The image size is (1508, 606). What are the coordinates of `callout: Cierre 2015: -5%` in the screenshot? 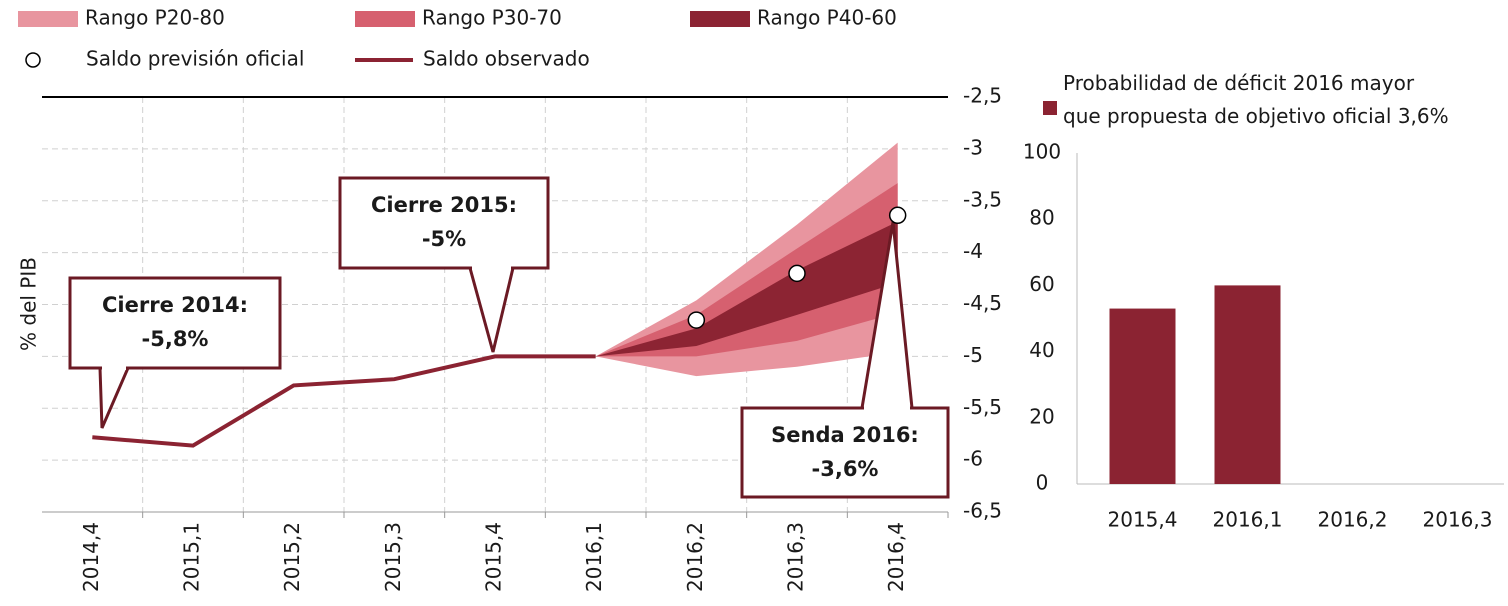 It's located at (444, 264).